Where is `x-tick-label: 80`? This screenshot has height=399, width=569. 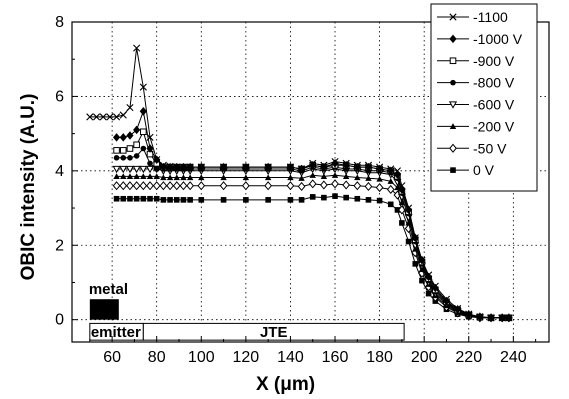 x-tick-label: 80 is located at coordinates (157, 357).